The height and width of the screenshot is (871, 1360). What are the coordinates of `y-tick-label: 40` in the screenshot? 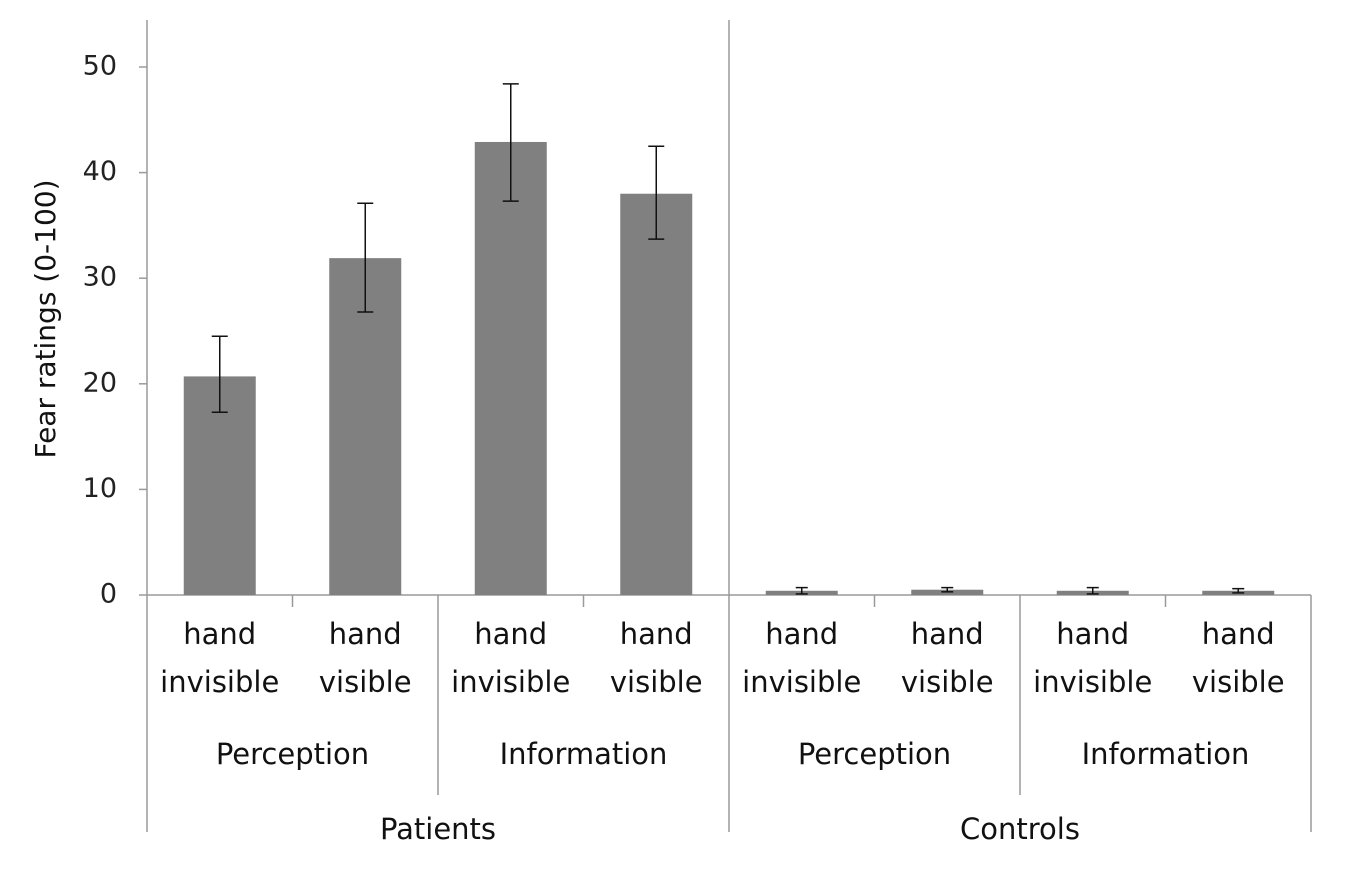 It's located at (100, 171).